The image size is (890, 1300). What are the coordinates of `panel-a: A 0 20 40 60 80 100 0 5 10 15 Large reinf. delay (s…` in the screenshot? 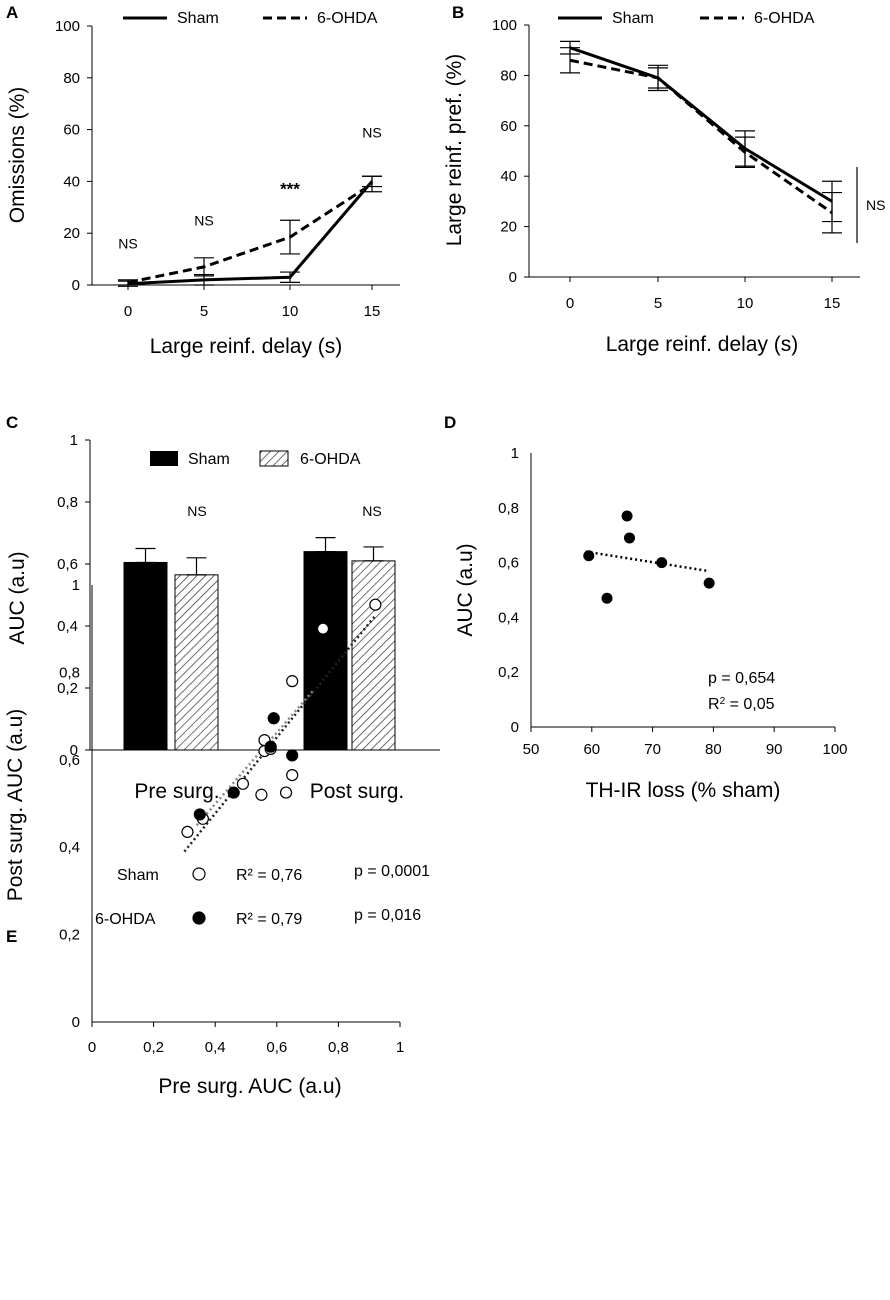 It's located at (203, 180).